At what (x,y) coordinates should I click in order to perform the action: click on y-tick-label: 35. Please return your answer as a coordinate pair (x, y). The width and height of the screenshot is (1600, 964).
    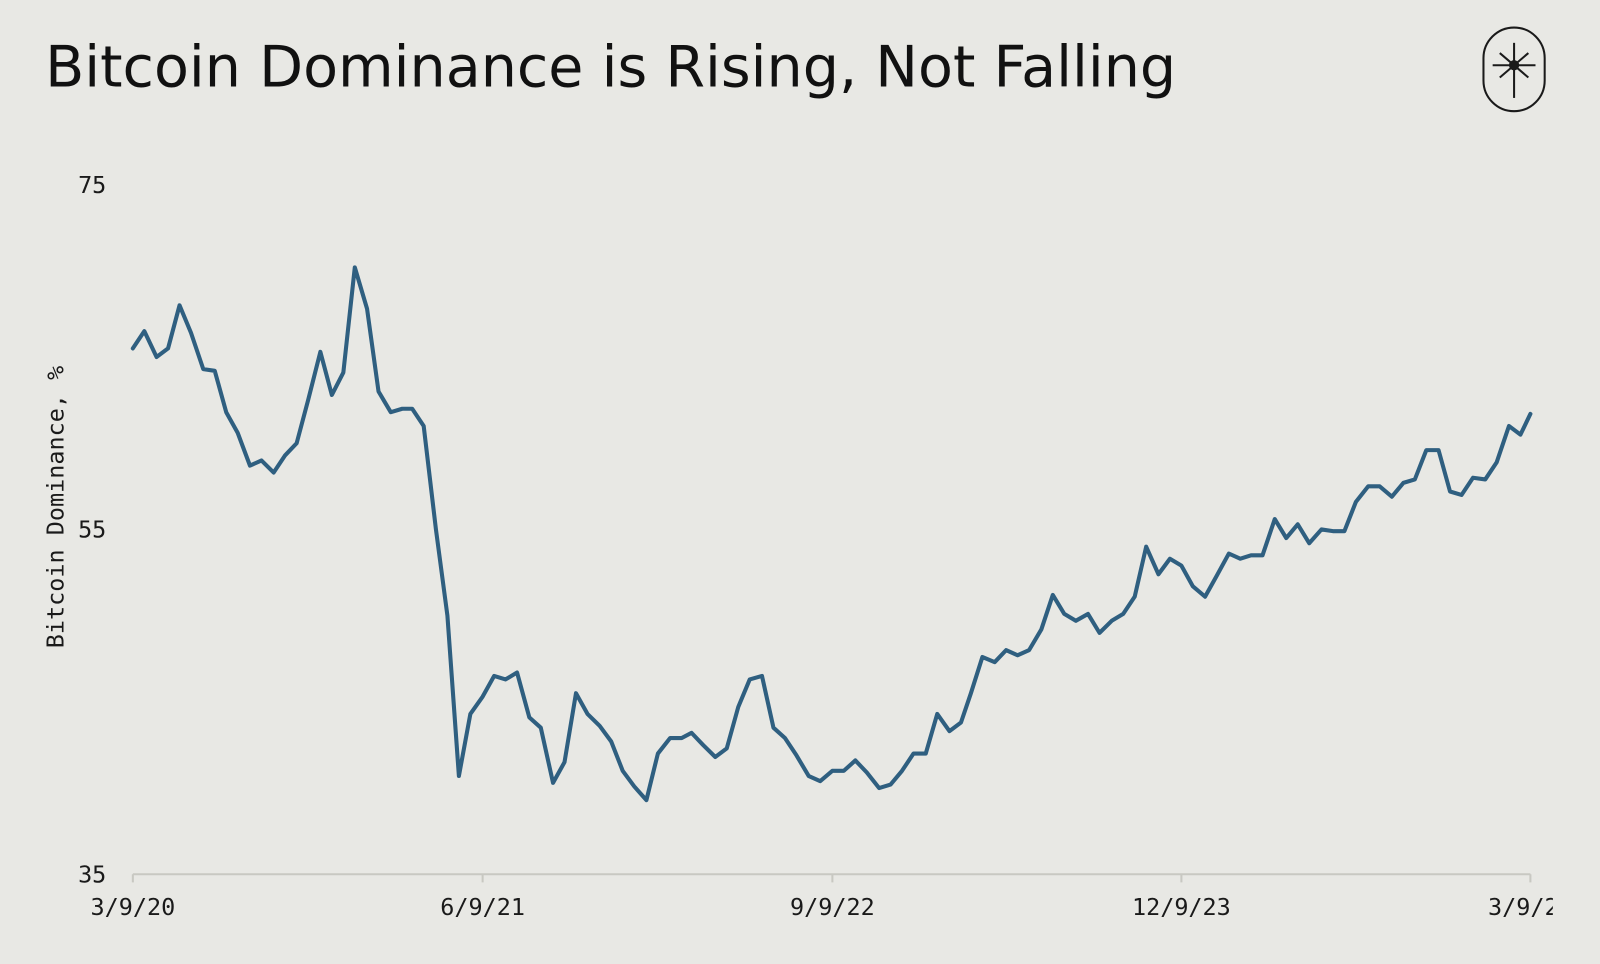
    Looking at the image, I should click on (92, 874).